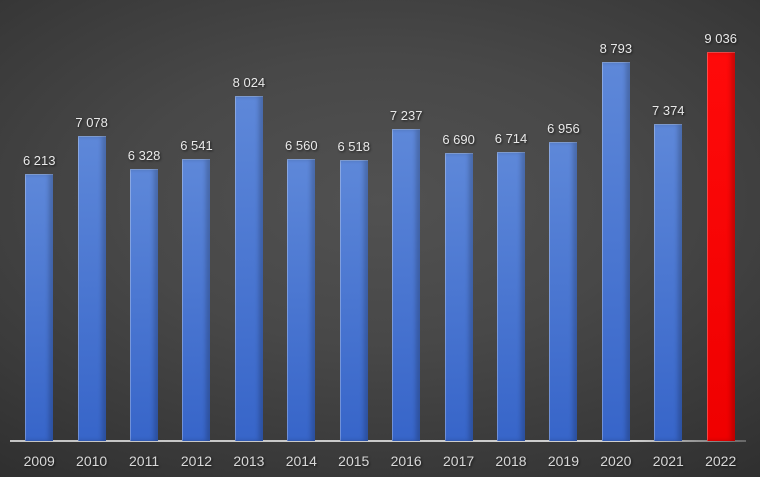 The width and height of the screenshot is (760, 477). What do you see at coordinates (91, 122) in the screenshot?
I see `value-label: 7 078` at bounding box center [91, 122].